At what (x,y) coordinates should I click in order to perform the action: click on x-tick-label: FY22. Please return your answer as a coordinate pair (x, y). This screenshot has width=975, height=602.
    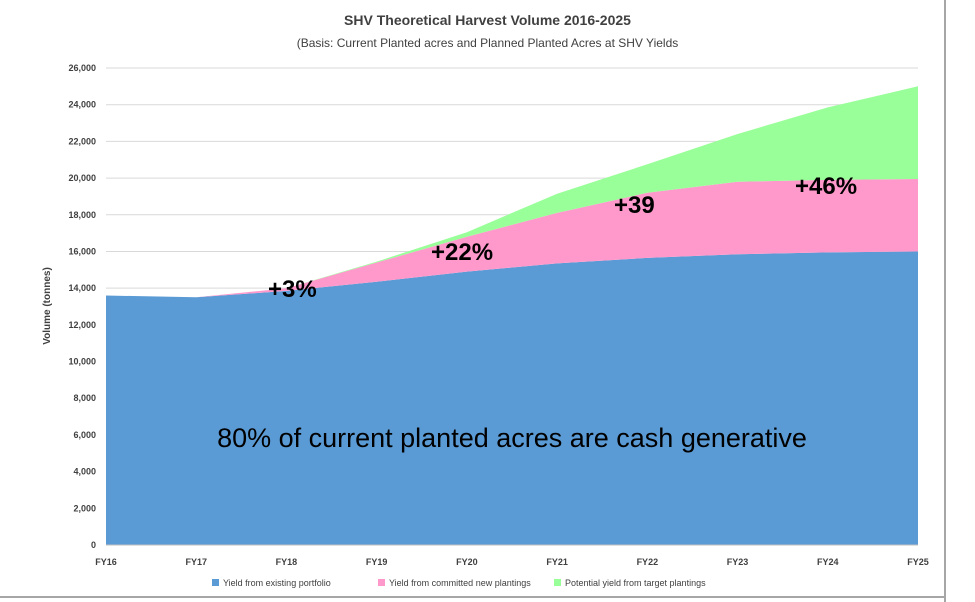
    Looking at the image, I should click on (648, 562).